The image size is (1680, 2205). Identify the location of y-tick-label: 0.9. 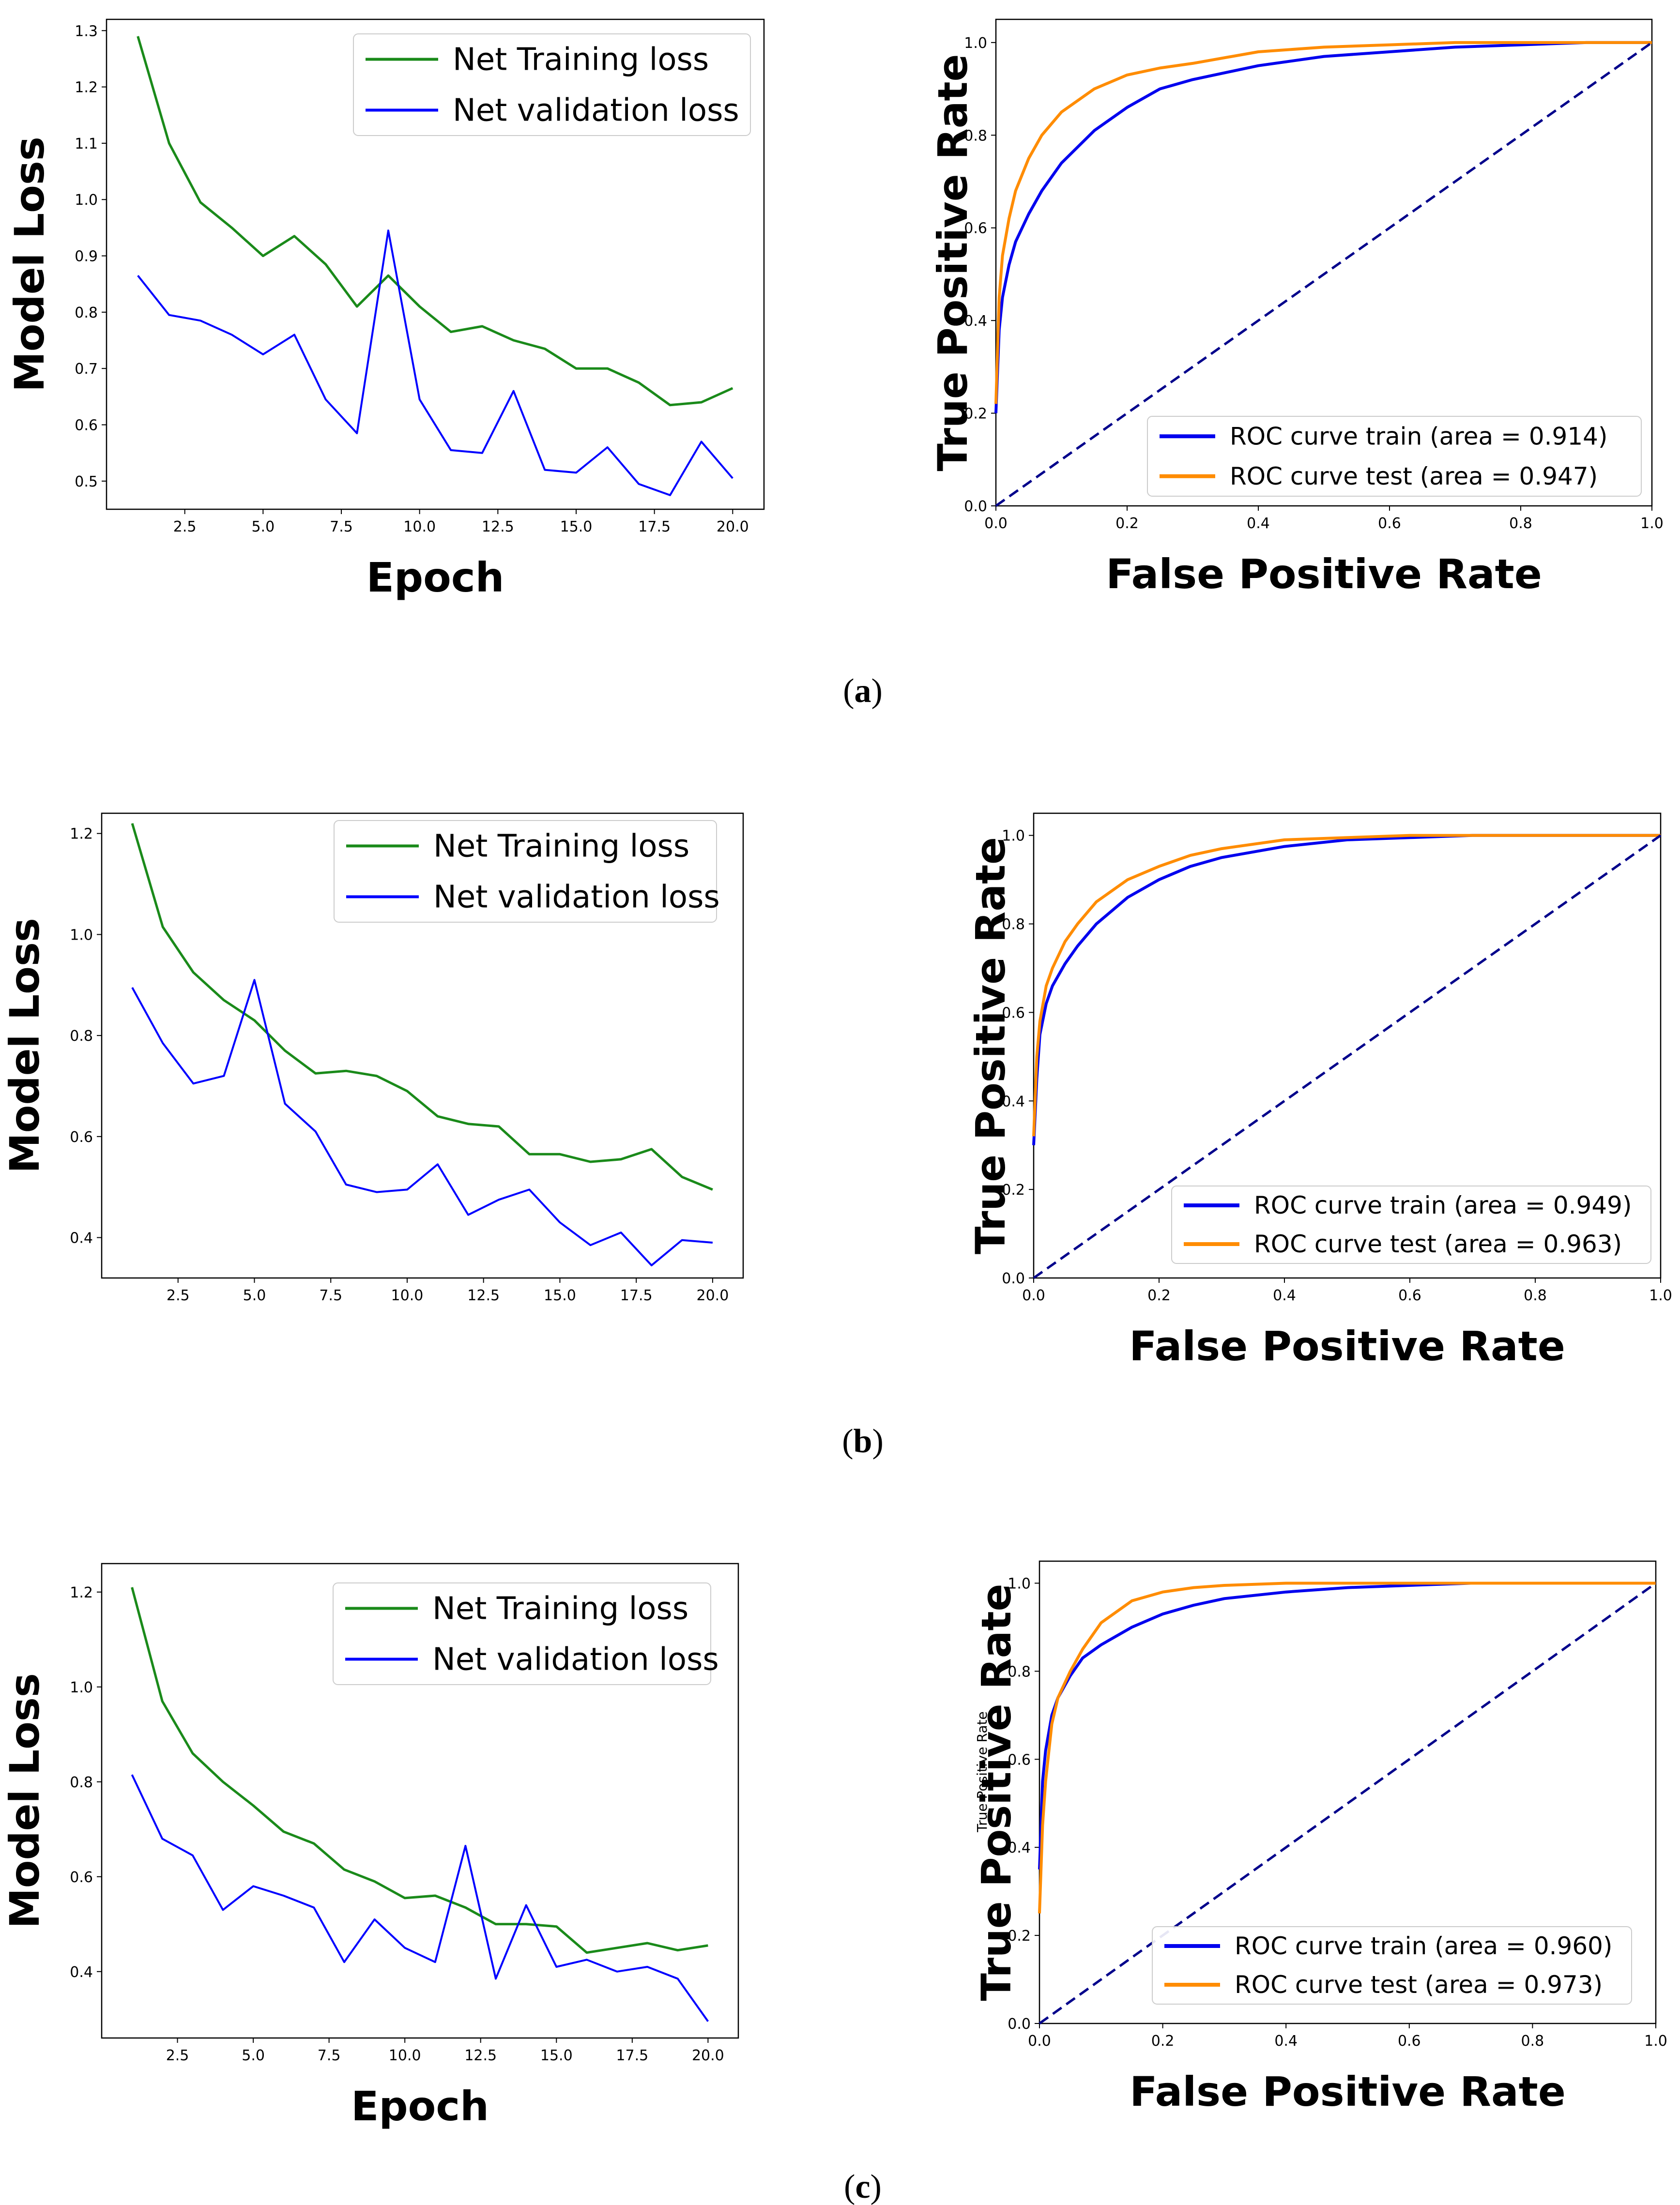
(86, 256).